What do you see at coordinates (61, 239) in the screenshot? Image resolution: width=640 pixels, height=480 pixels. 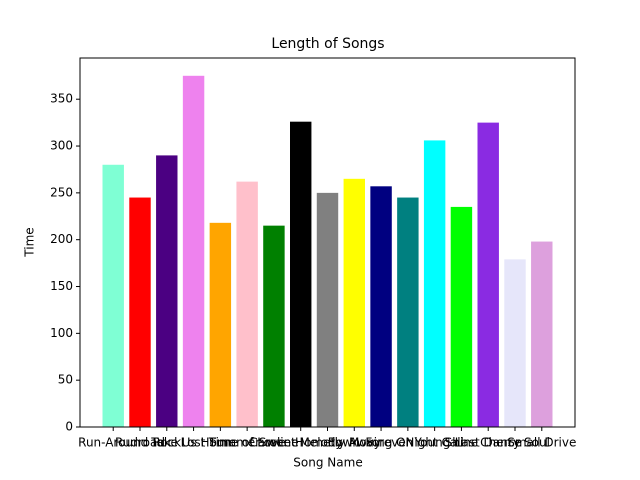 I see `y-tick-label: 200` at bounding box center [61, 239].